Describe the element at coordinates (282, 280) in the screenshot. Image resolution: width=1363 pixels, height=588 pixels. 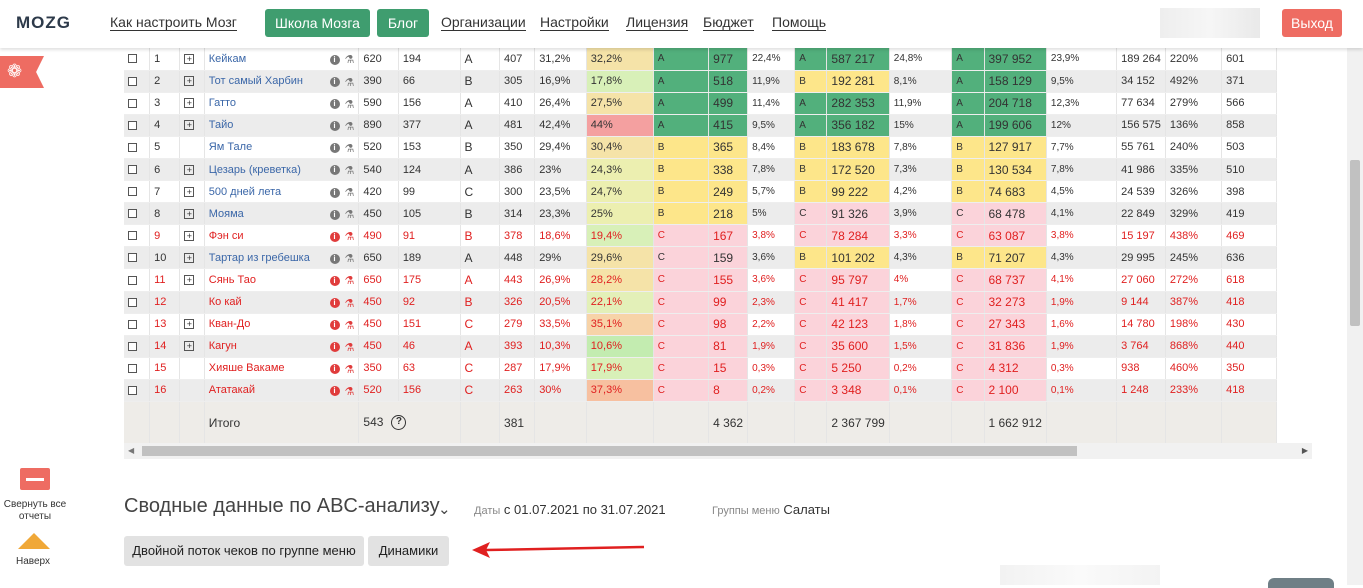
I see `dish-name-cell: Сянь Тао i ⚗` at that location.